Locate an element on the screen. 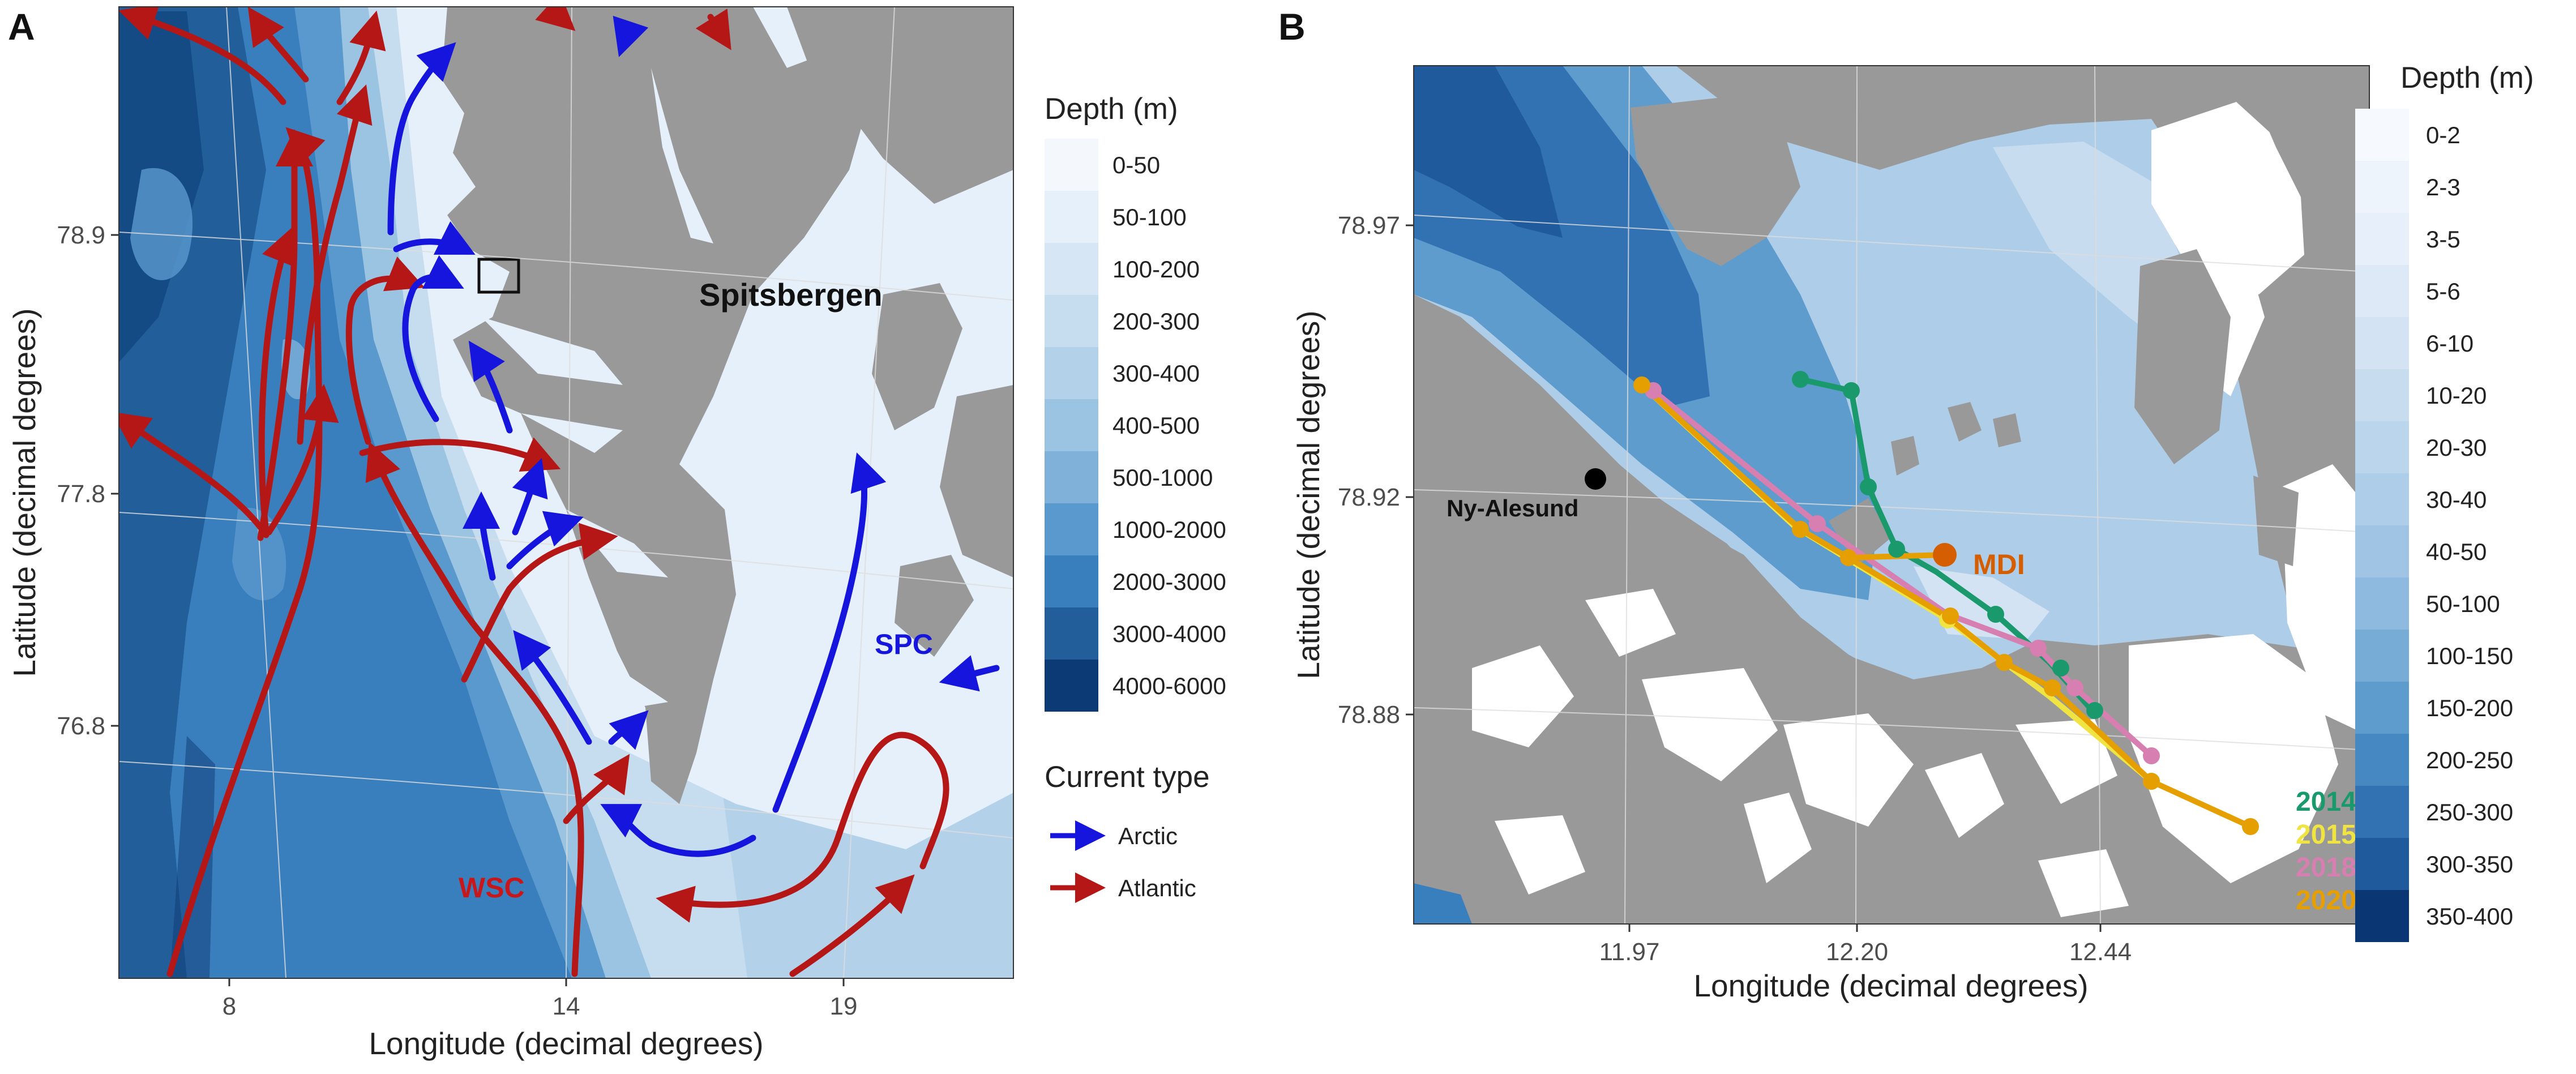 The height and width of the screenshot is (1074, 2576). b-y-tick-2: 78.92 is located at coordinates (1369, 497).